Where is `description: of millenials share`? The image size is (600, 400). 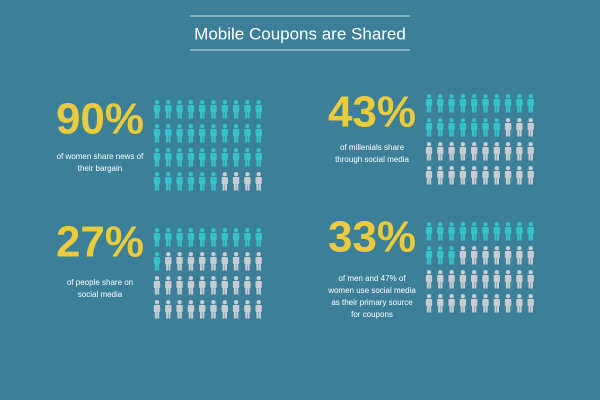 description: of millenials share is located at coordinates (372, 147).